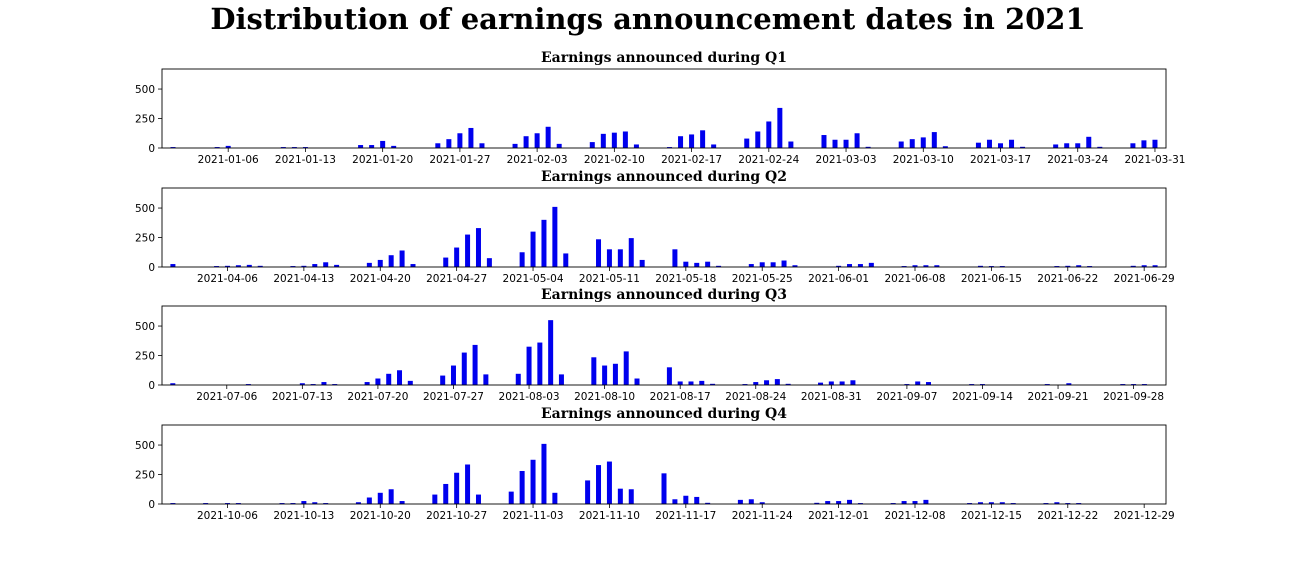  Describe the element at coordinates (604, 397) in the screenshot. I see `x-tick-label: 2021-08-10` at that location.